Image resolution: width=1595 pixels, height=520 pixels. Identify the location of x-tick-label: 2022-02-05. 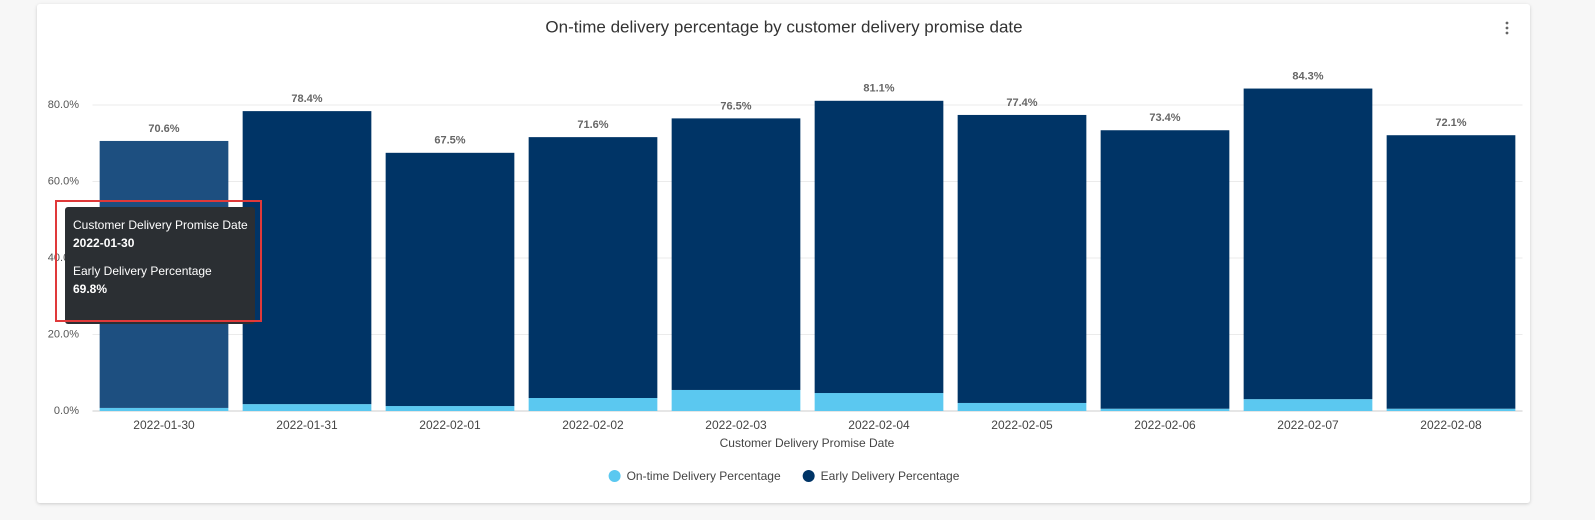
(1022, 425).